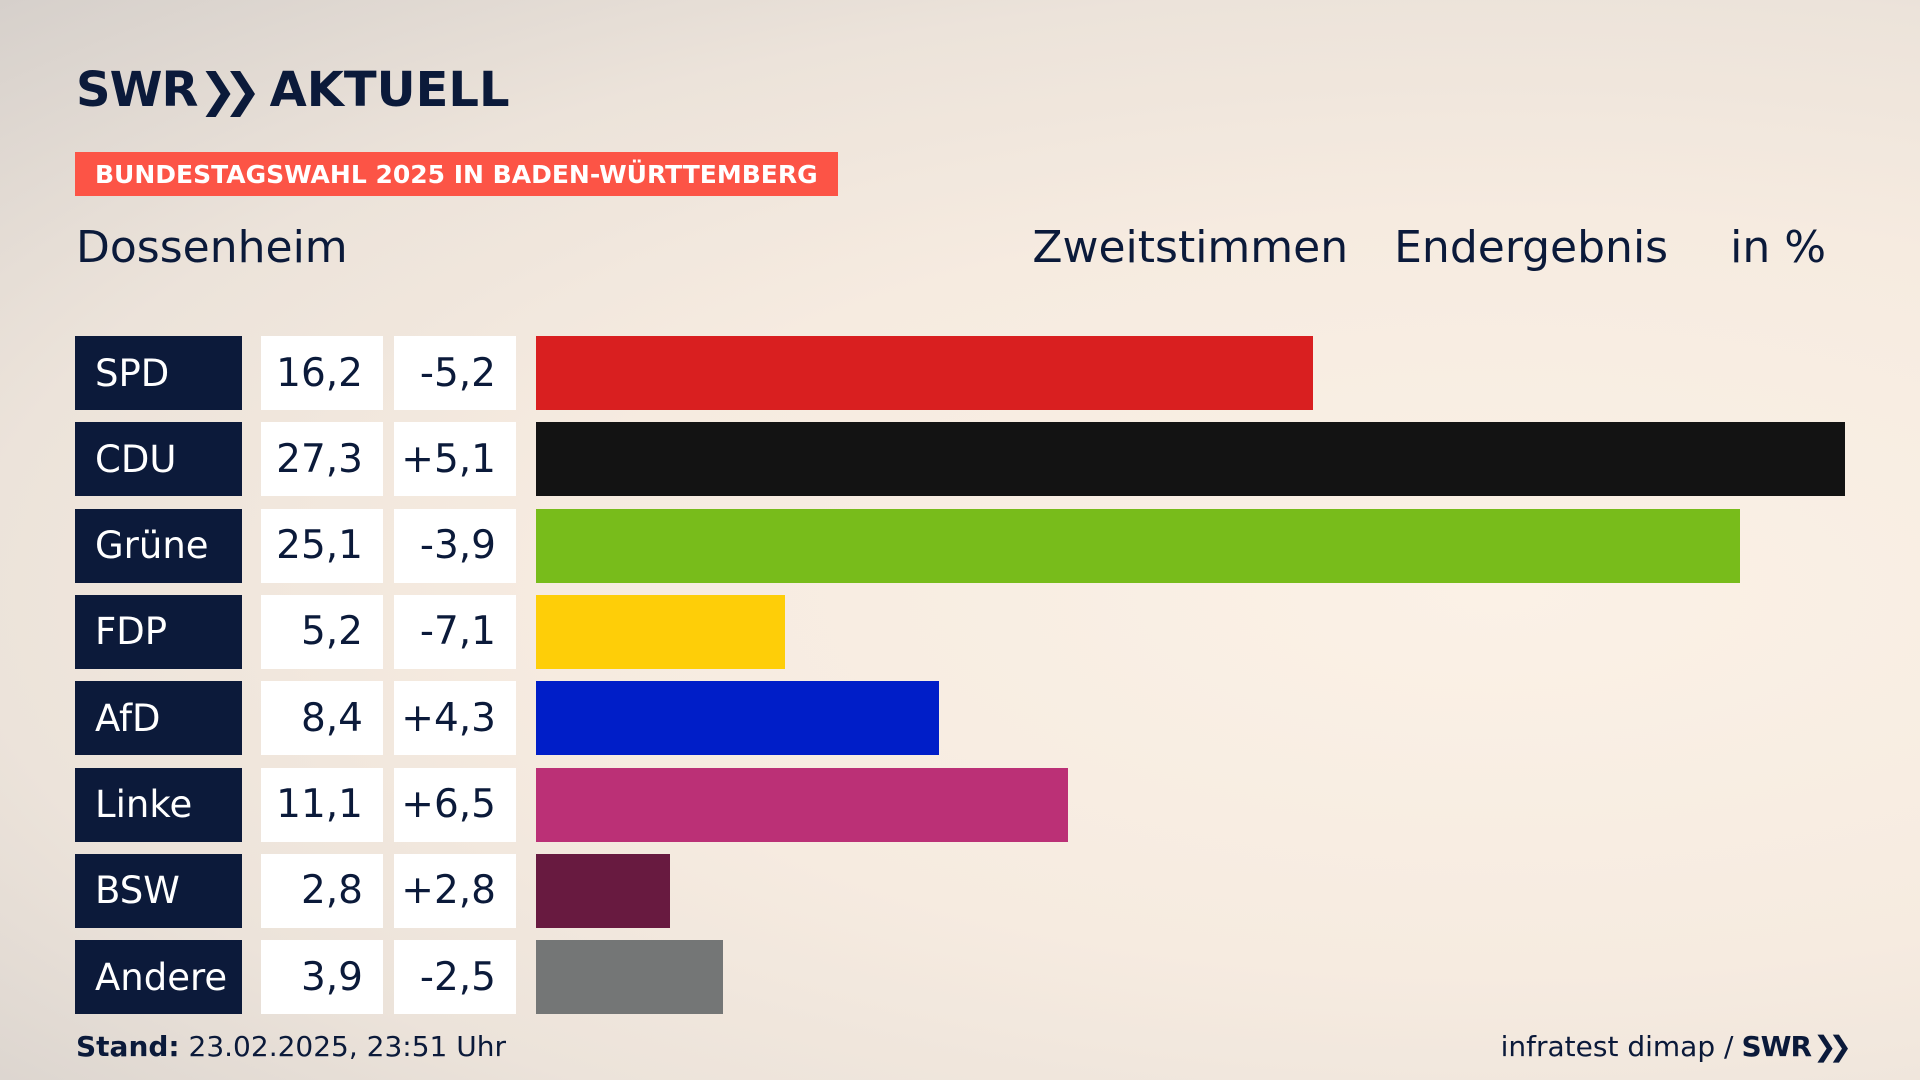  I want to click on source-text: infratest dimap /, so click(1617, 1046).